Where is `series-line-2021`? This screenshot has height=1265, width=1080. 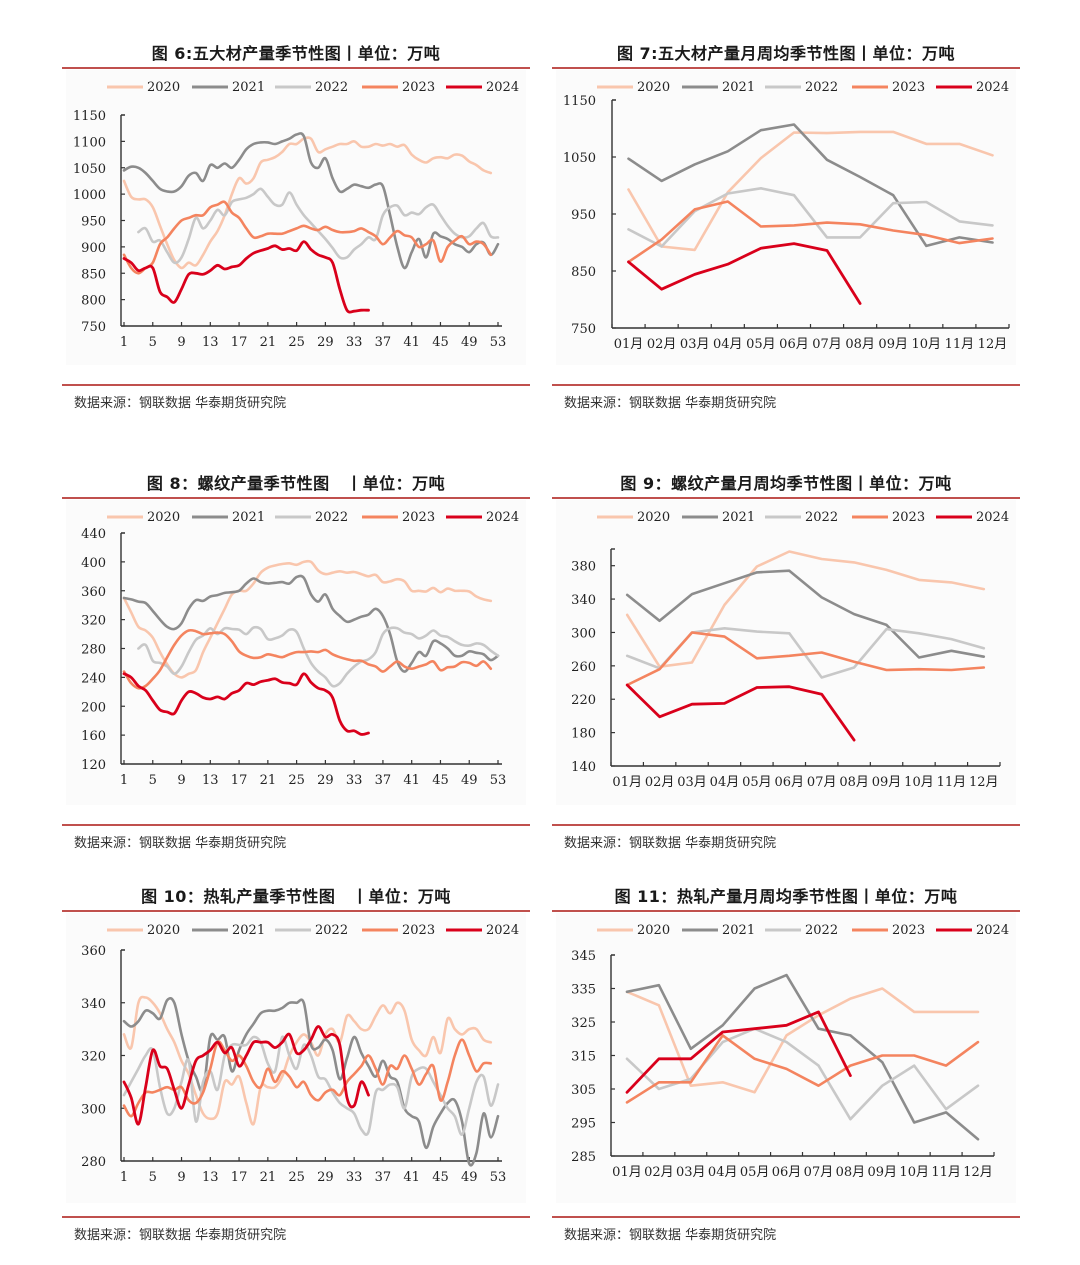 series-line-2021 is located at coordinates (311, 1081).